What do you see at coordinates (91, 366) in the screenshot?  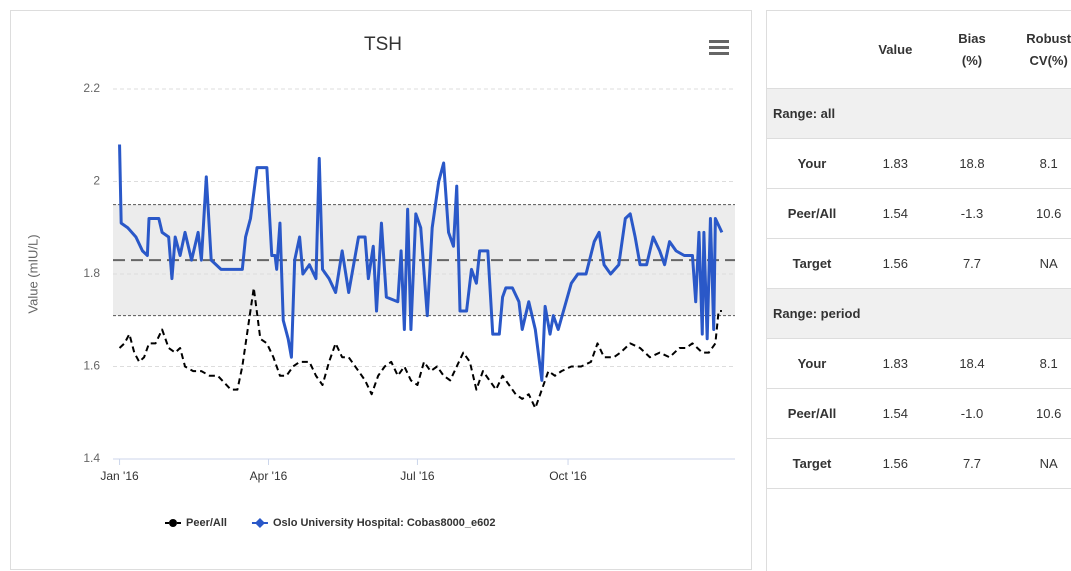 I see `y-tick-label: 1.6` at bounding box center [91, 366].